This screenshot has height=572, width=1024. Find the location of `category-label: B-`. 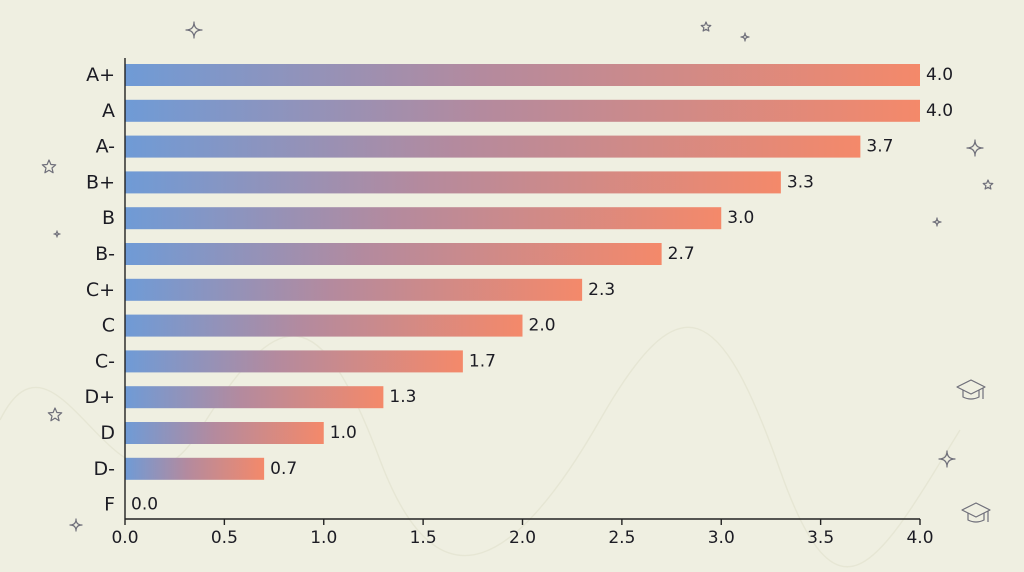

category-label: B- is located at coordinates (105, 254).